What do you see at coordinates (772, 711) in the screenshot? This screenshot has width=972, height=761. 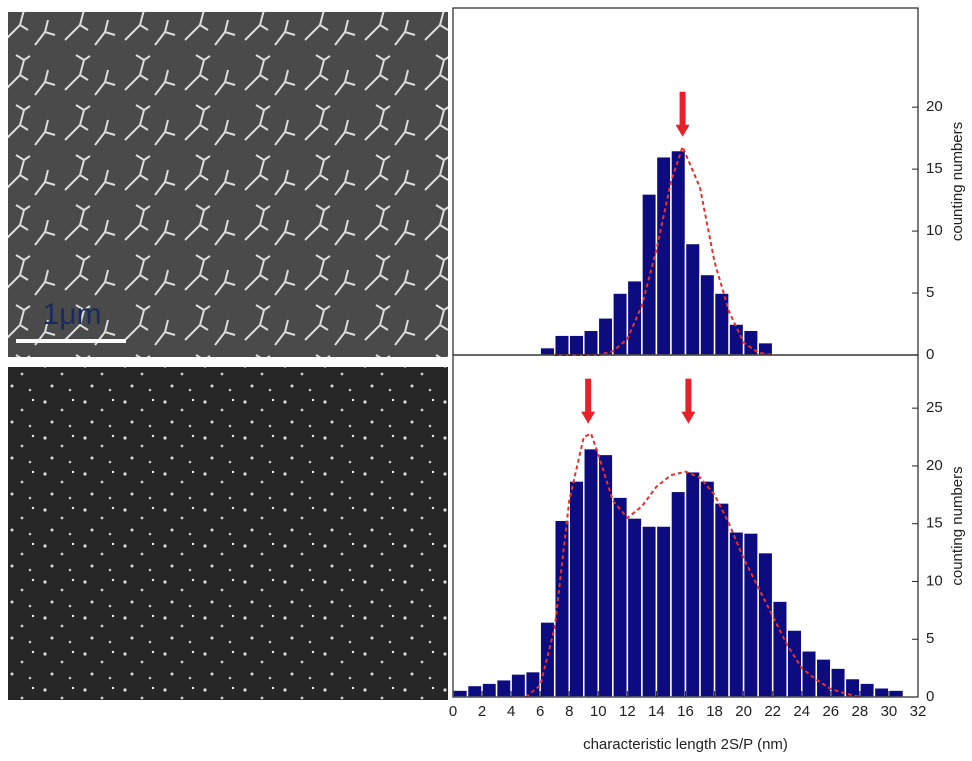 I see `x-tick-label: 22` at bounding box center [772, 711].